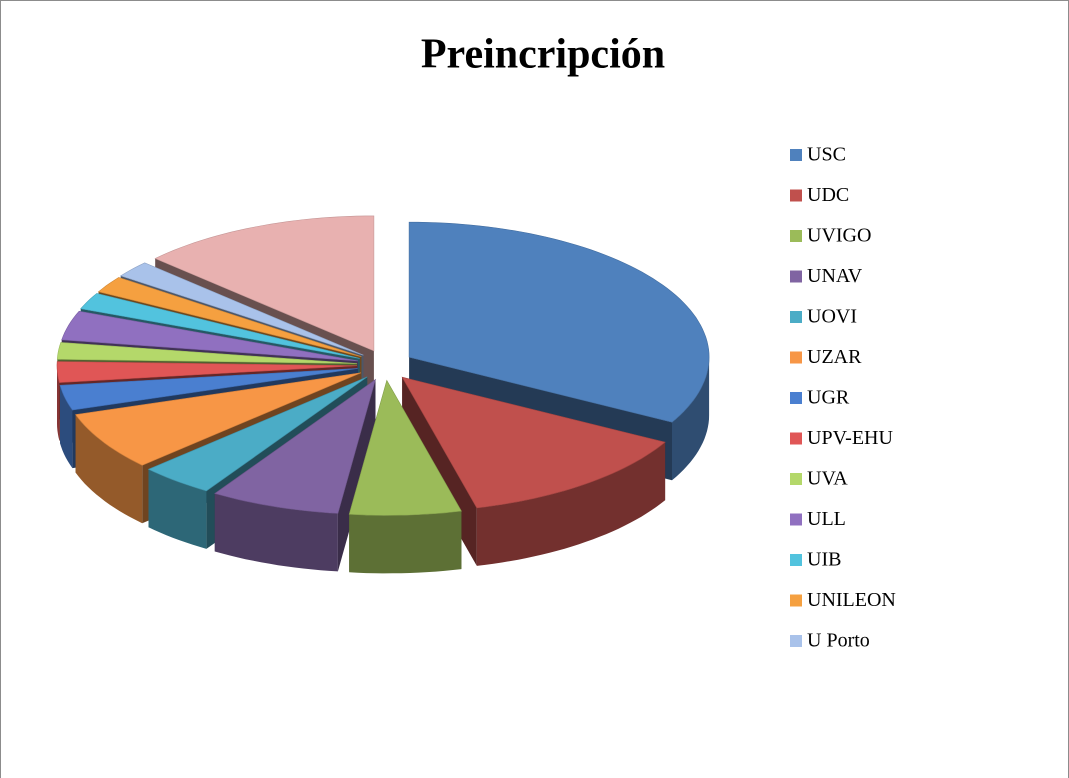 This screenshot has height=778, width=1069. What do you see at coordinates (826, 155) in the screenshot?
I see `legend-label: USC` at bounding box center [826, 155].